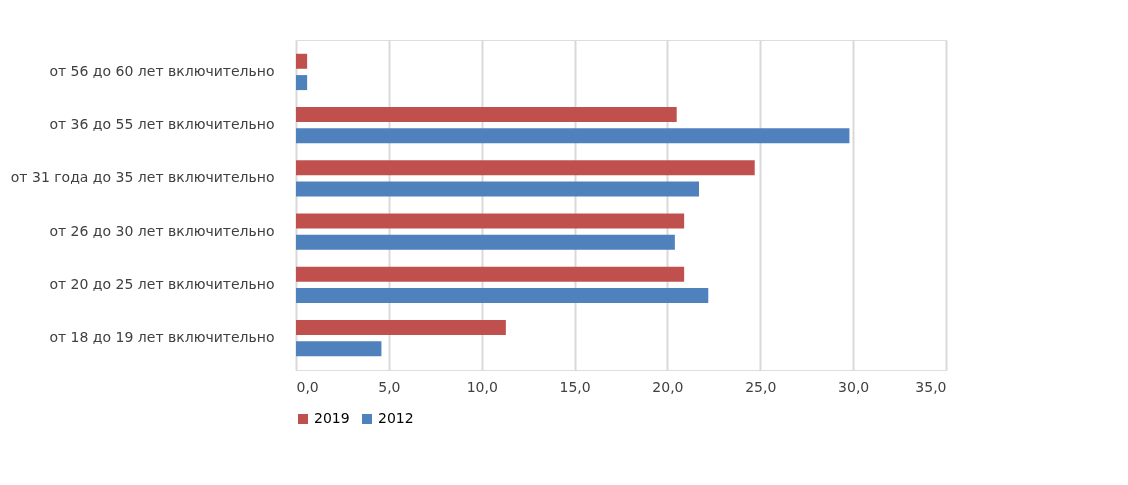 The height and width of the screenshot is (485, 1128). Describe the element at coordinates (307, 386) in the screenshot. I see `x-tick-label: 0,0` at that location.